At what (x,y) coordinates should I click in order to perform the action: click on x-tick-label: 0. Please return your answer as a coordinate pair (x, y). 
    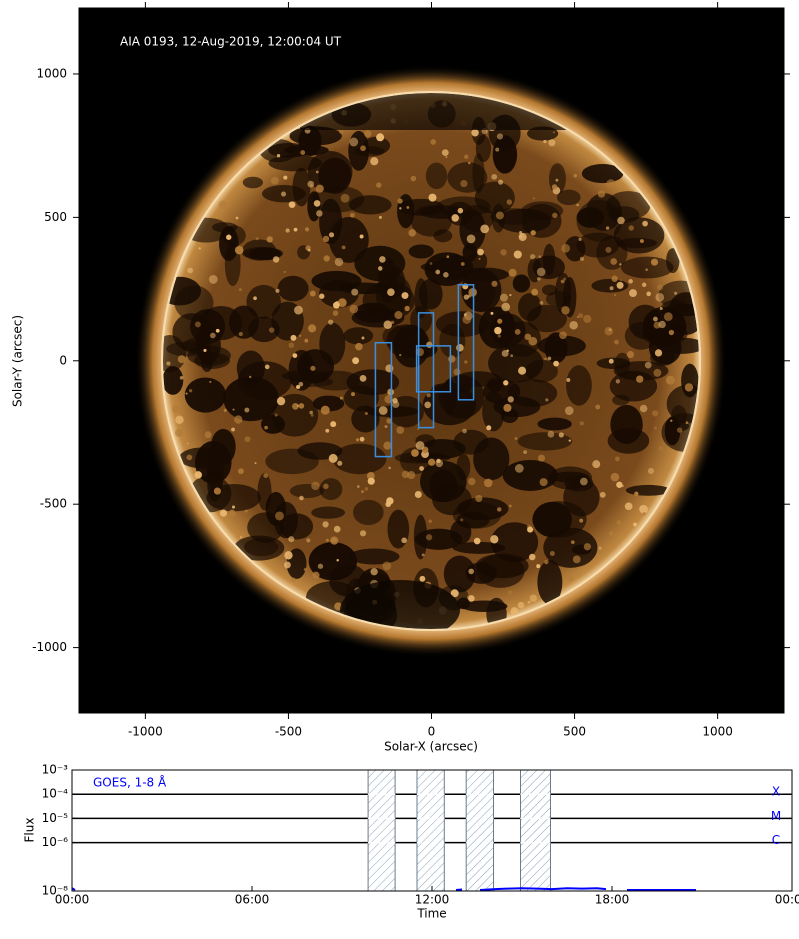
    Looking at the image, I should click on (432, 732).